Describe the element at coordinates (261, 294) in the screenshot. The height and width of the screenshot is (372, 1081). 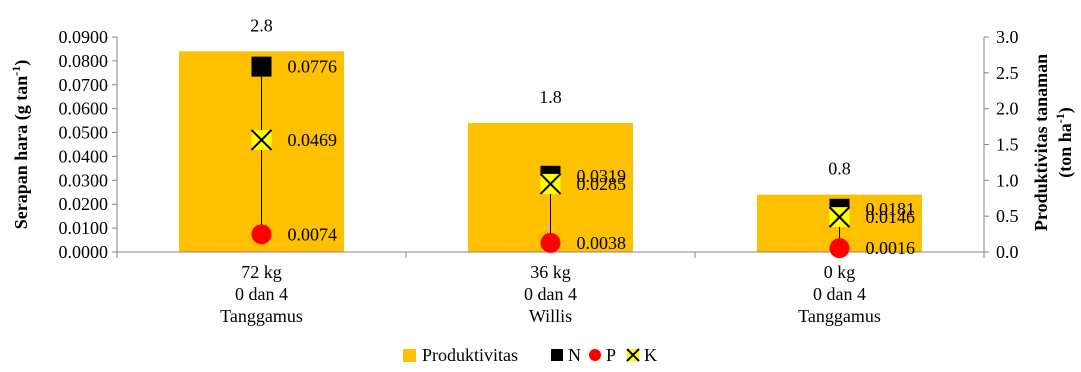
I see `category-label-1-line-2: 0 dan 4` at that location.